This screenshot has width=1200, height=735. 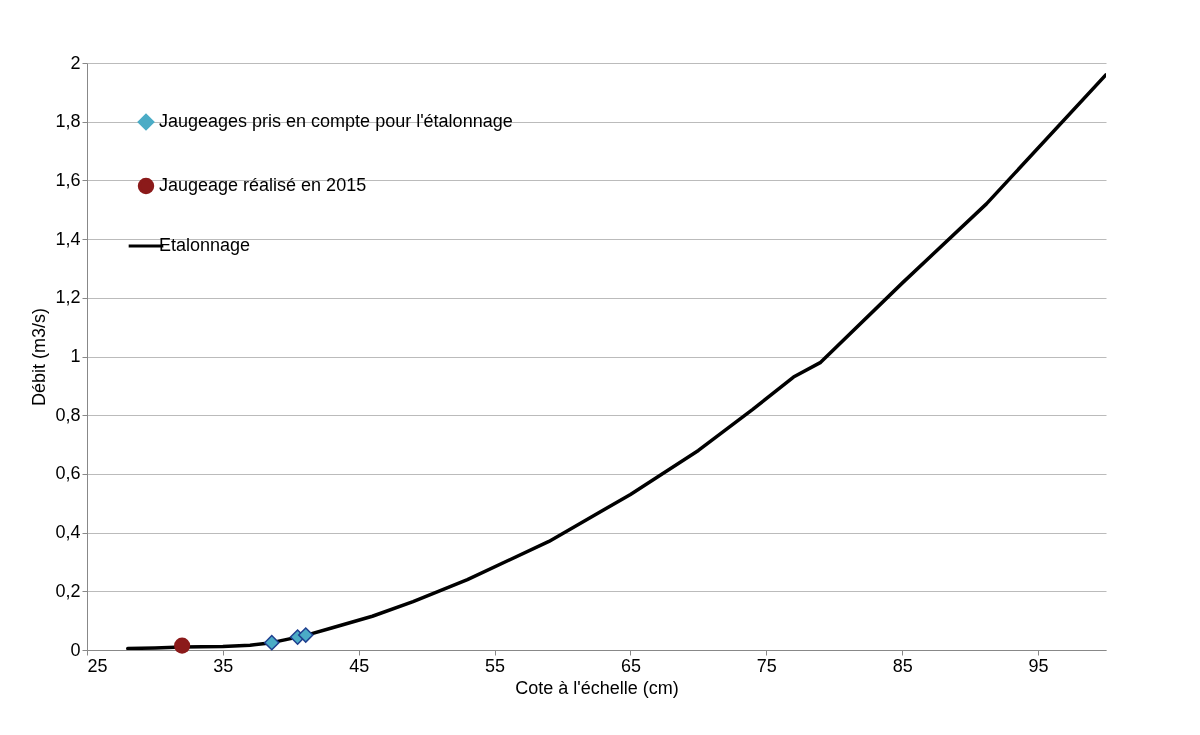 I want to click on y-tick-label: 1,6, so click(x=68, y=179).